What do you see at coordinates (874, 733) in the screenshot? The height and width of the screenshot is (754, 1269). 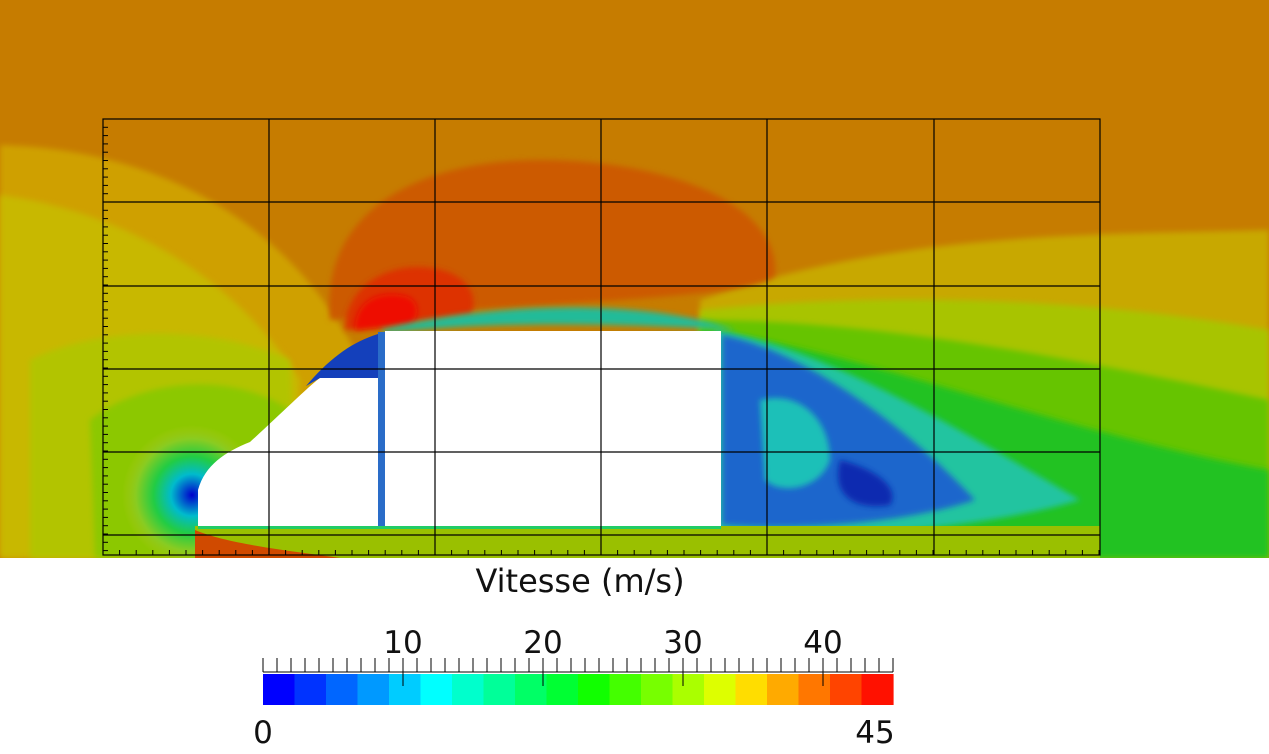 I see `colorbar-max-label: 45` at bounding box center [874, 733].